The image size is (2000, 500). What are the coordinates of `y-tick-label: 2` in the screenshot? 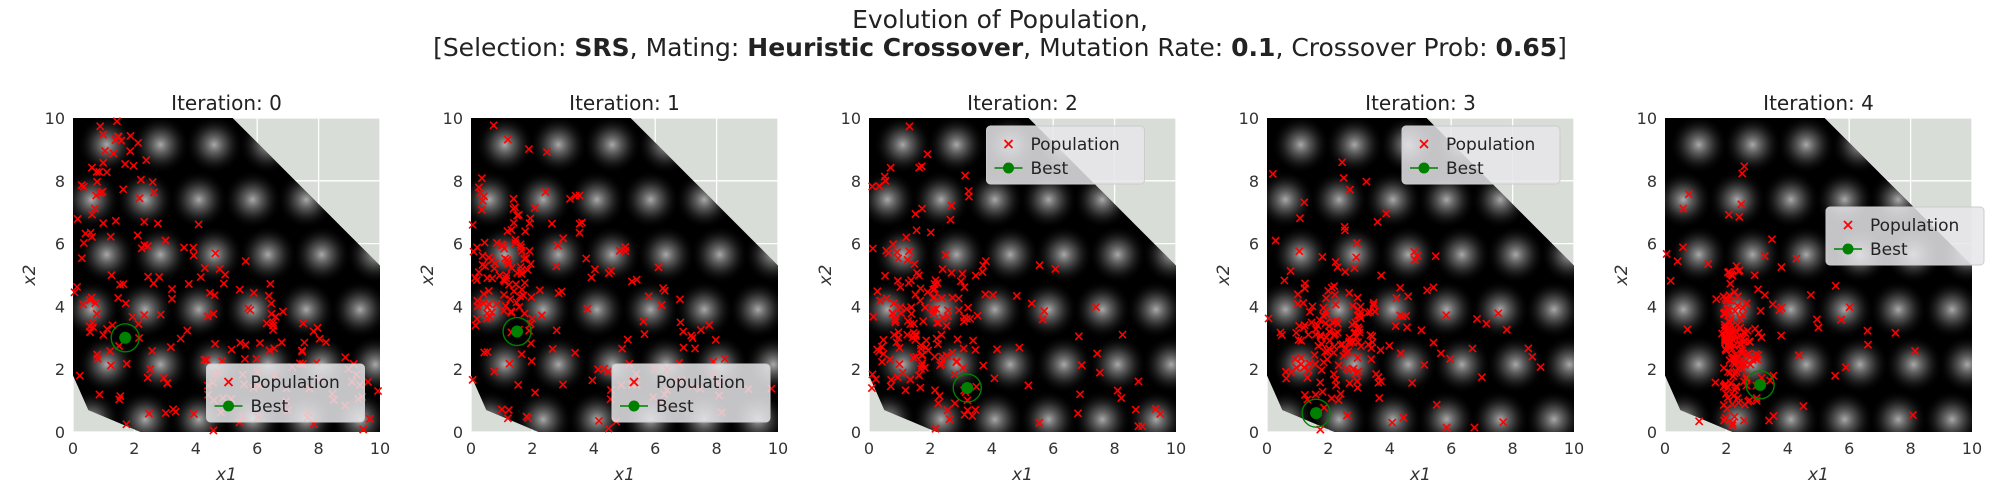 It's located at (1652, 369).